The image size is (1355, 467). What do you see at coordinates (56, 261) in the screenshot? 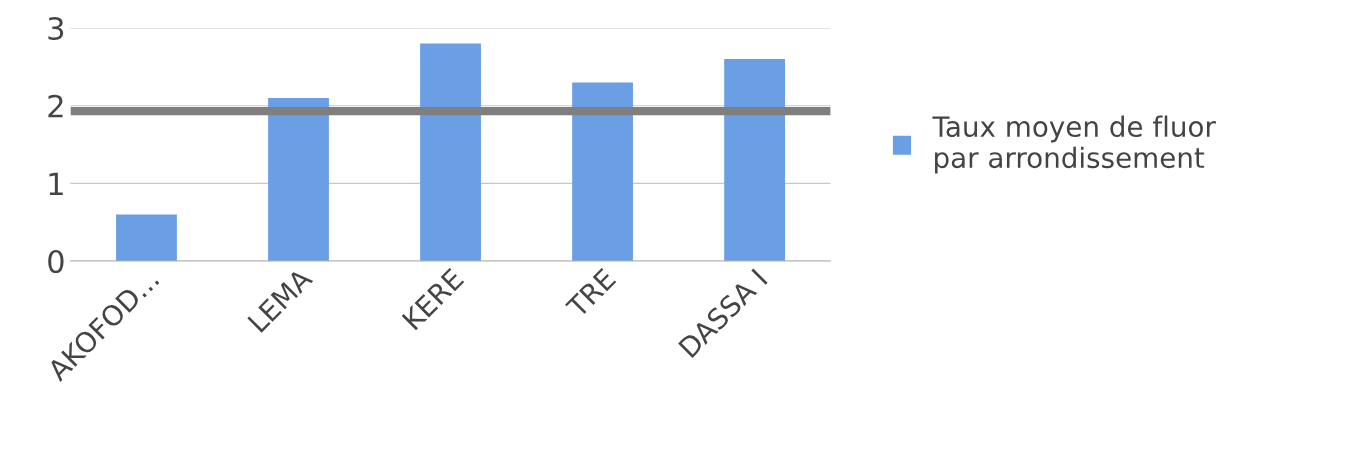
I see `y-tick-label: 0` at bounding box center [56, 261].